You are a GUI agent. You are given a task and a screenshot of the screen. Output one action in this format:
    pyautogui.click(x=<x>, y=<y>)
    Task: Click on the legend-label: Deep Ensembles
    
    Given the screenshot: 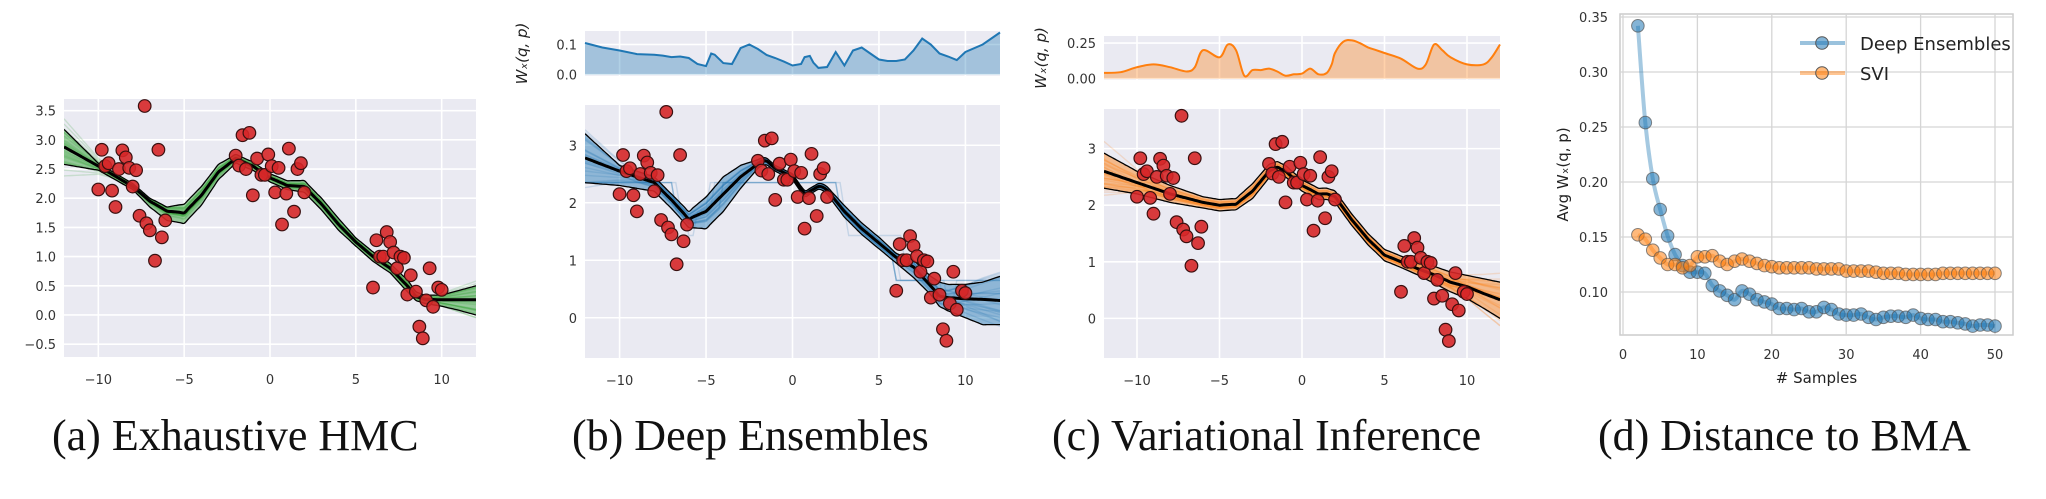 What is the action you would take?
    pyautogui.click(x=1935, y=44)
    